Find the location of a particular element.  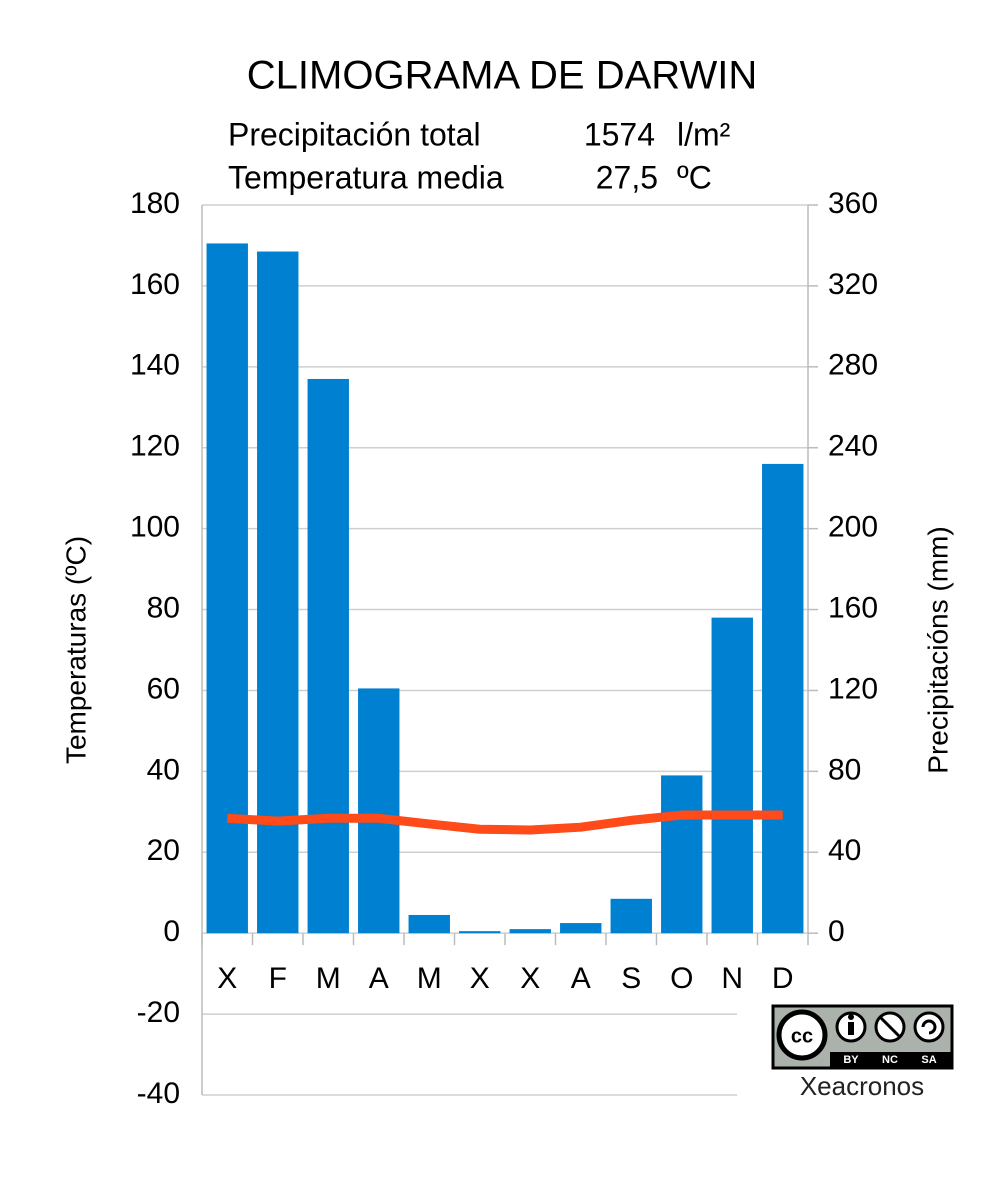

y-tick-label: 120 is located at coordinates (155, 446).